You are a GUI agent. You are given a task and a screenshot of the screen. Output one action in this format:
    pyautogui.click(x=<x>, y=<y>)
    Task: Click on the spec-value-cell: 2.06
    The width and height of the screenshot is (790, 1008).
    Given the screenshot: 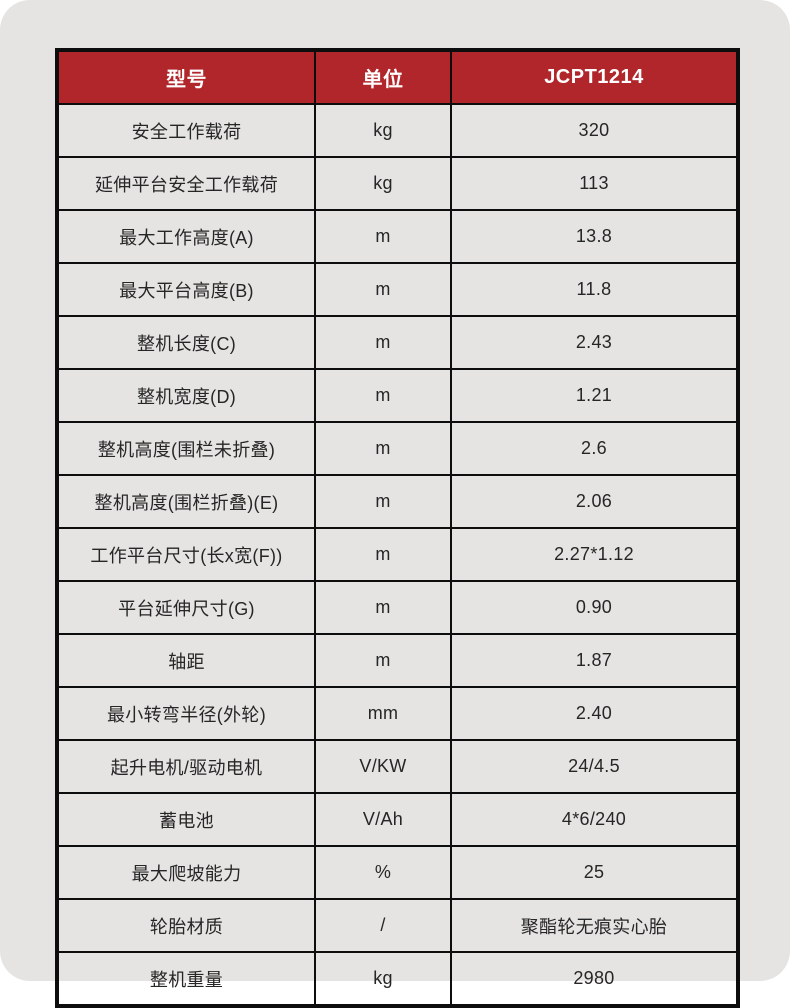 What is the action you would take?
    pyautogui.click(x=594, y=501)
    